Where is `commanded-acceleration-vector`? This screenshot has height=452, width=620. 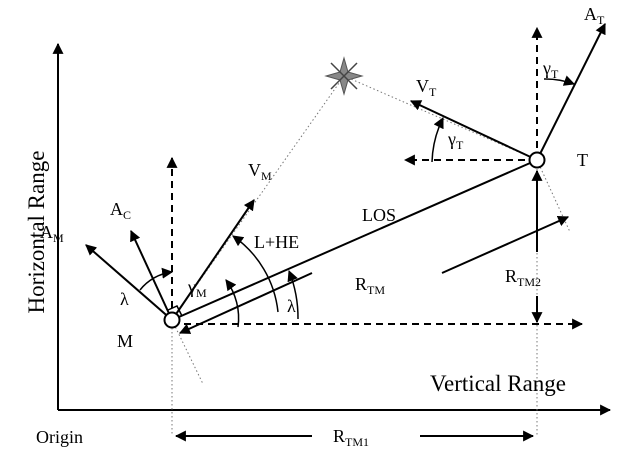 commanded-acceleration-vector is located at coordinates (151, 275).